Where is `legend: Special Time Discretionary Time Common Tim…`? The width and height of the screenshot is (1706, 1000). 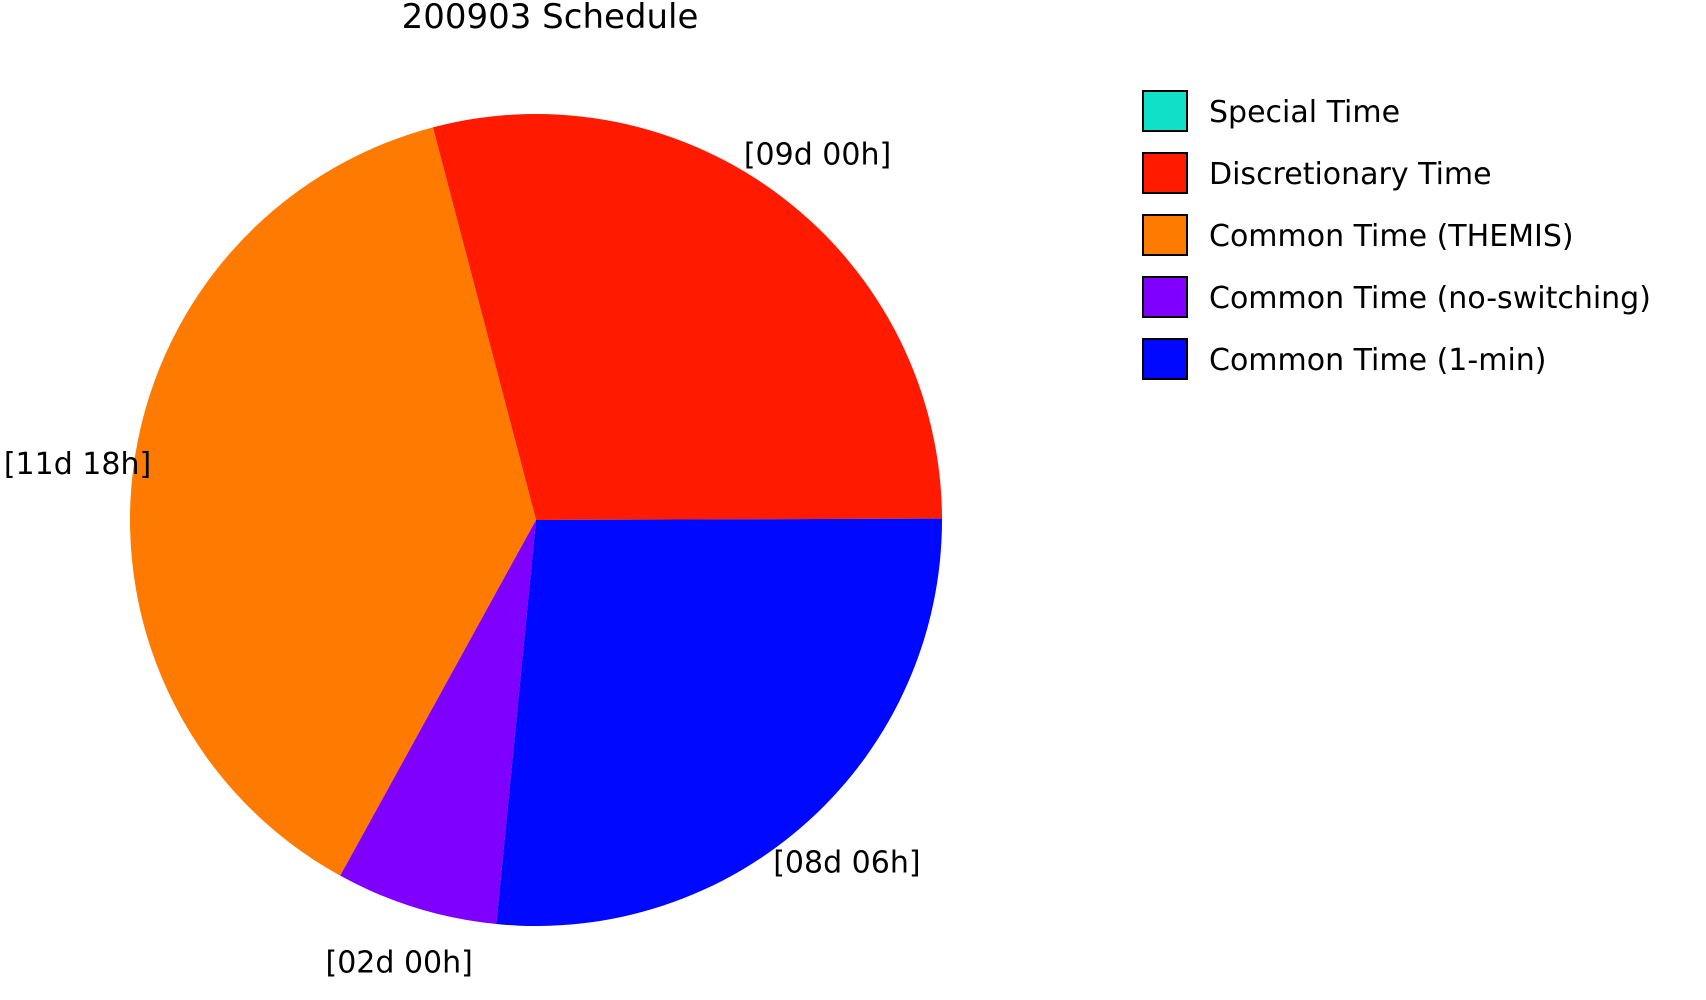
legend: Special Time Discretionary Time Common Tim… is located at coordinates (1396, 235).